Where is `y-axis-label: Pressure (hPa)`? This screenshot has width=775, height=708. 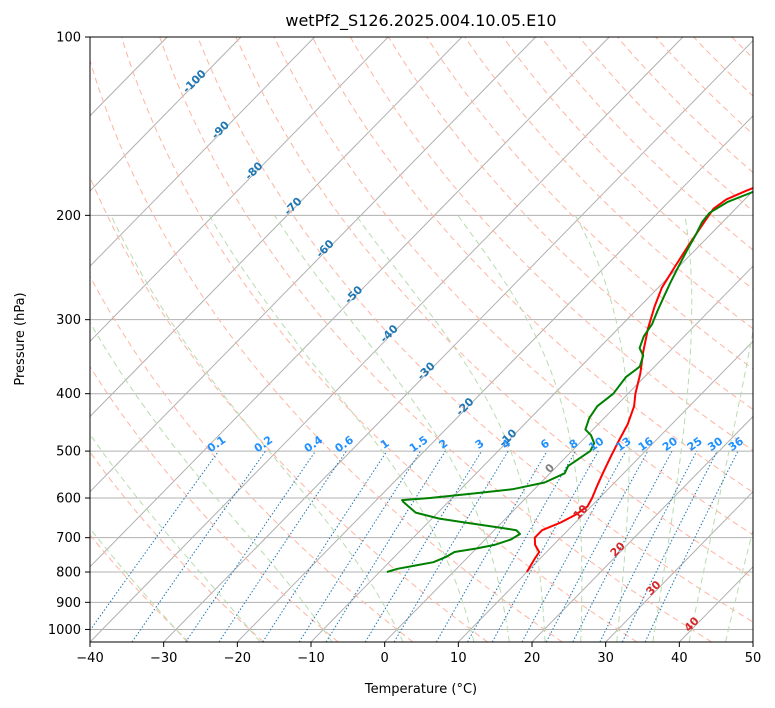
y-axis-label: Pressure (hPa) is located at coordinates (20, 338).